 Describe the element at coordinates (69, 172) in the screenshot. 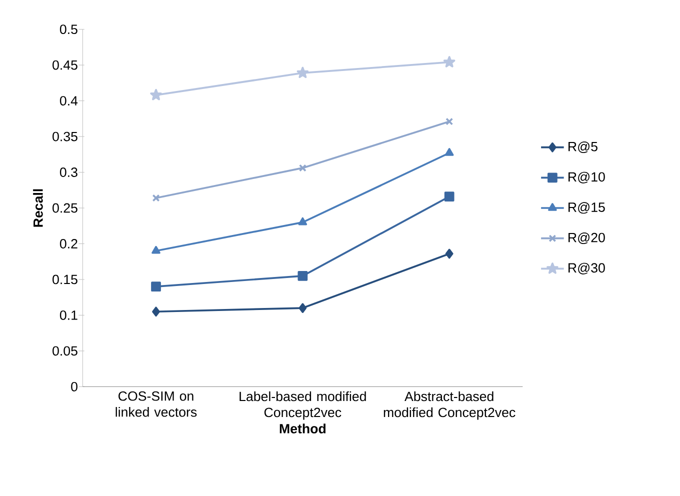

I see `y-tick-label: 0.3` at that location.